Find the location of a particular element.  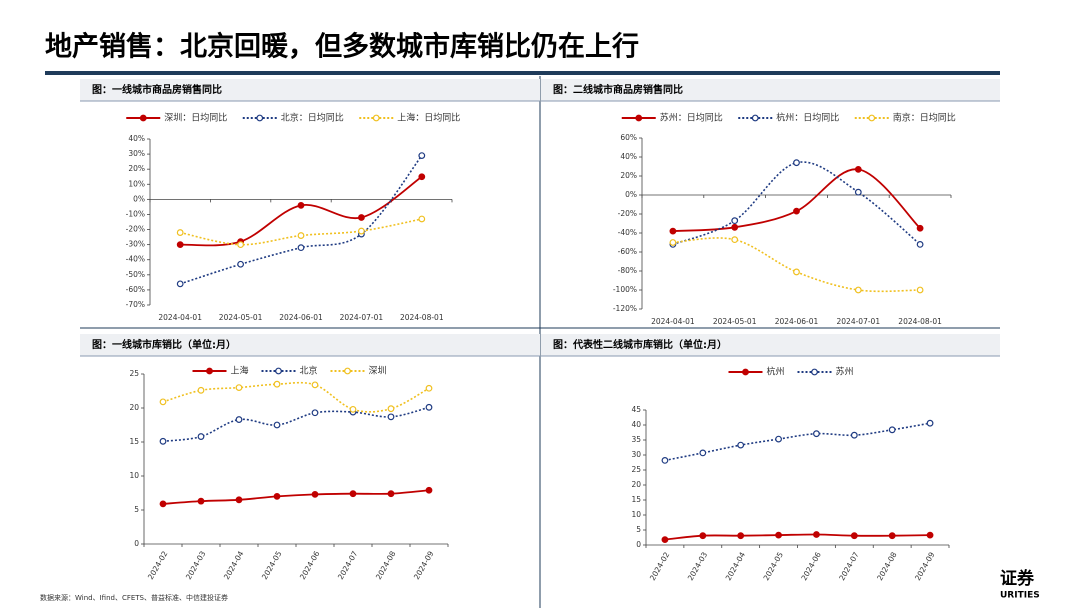

legend-label: 南京：日均同比 is located at coordinates (924, 118).